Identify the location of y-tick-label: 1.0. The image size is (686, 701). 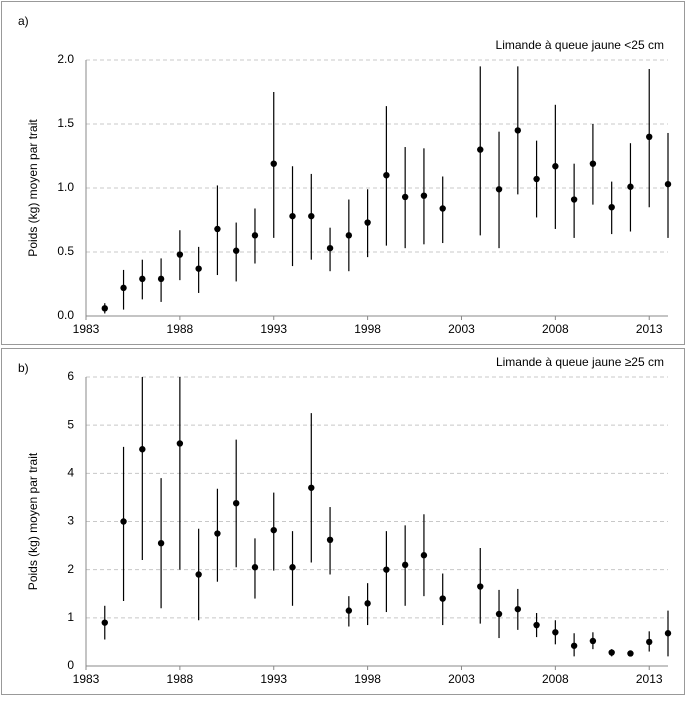
(65, 187).